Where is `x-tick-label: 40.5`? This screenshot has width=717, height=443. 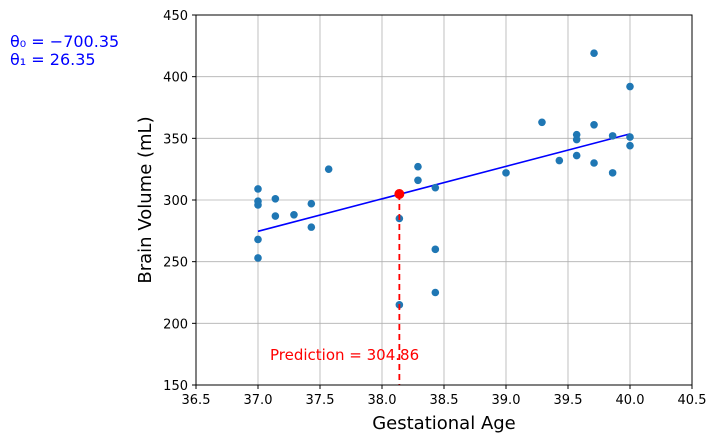 x-tick-label: 40.5 is located at coordinates (692, 400).